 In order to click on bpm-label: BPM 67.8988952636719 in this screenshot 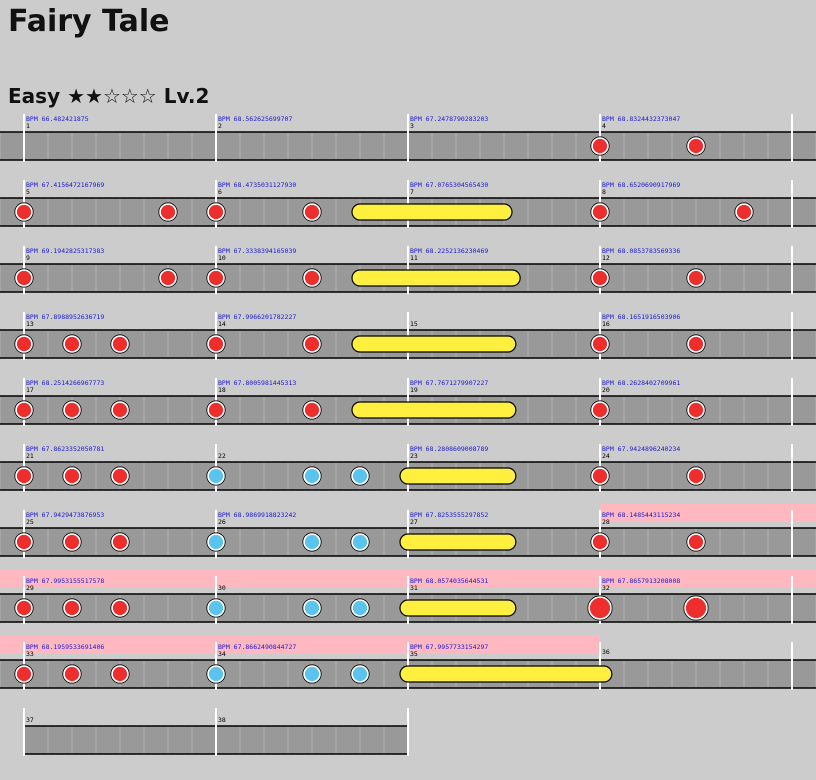, I will do `click(65, 317)`.